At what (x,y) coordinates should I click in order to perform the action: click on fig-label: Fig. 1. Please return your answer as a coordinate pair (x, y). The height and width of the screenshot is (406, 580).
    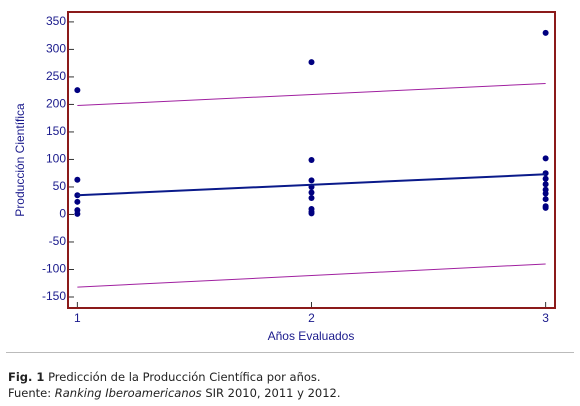
    Looking at the image, I should click on (26, 377).